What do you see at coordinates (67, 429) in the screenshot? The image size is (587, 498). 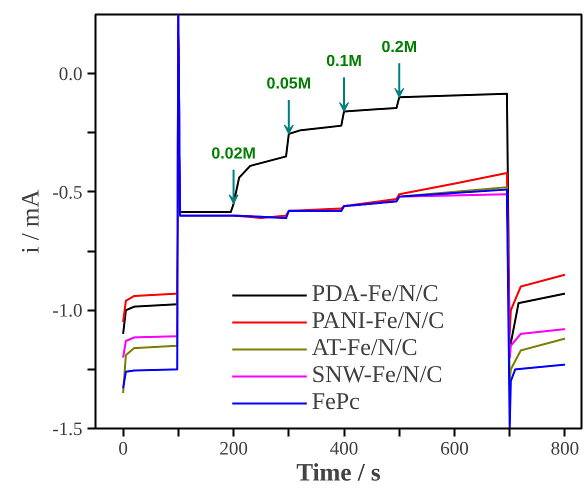 I see `y-tick-label: -1.5` at bounding box center [67, 429].